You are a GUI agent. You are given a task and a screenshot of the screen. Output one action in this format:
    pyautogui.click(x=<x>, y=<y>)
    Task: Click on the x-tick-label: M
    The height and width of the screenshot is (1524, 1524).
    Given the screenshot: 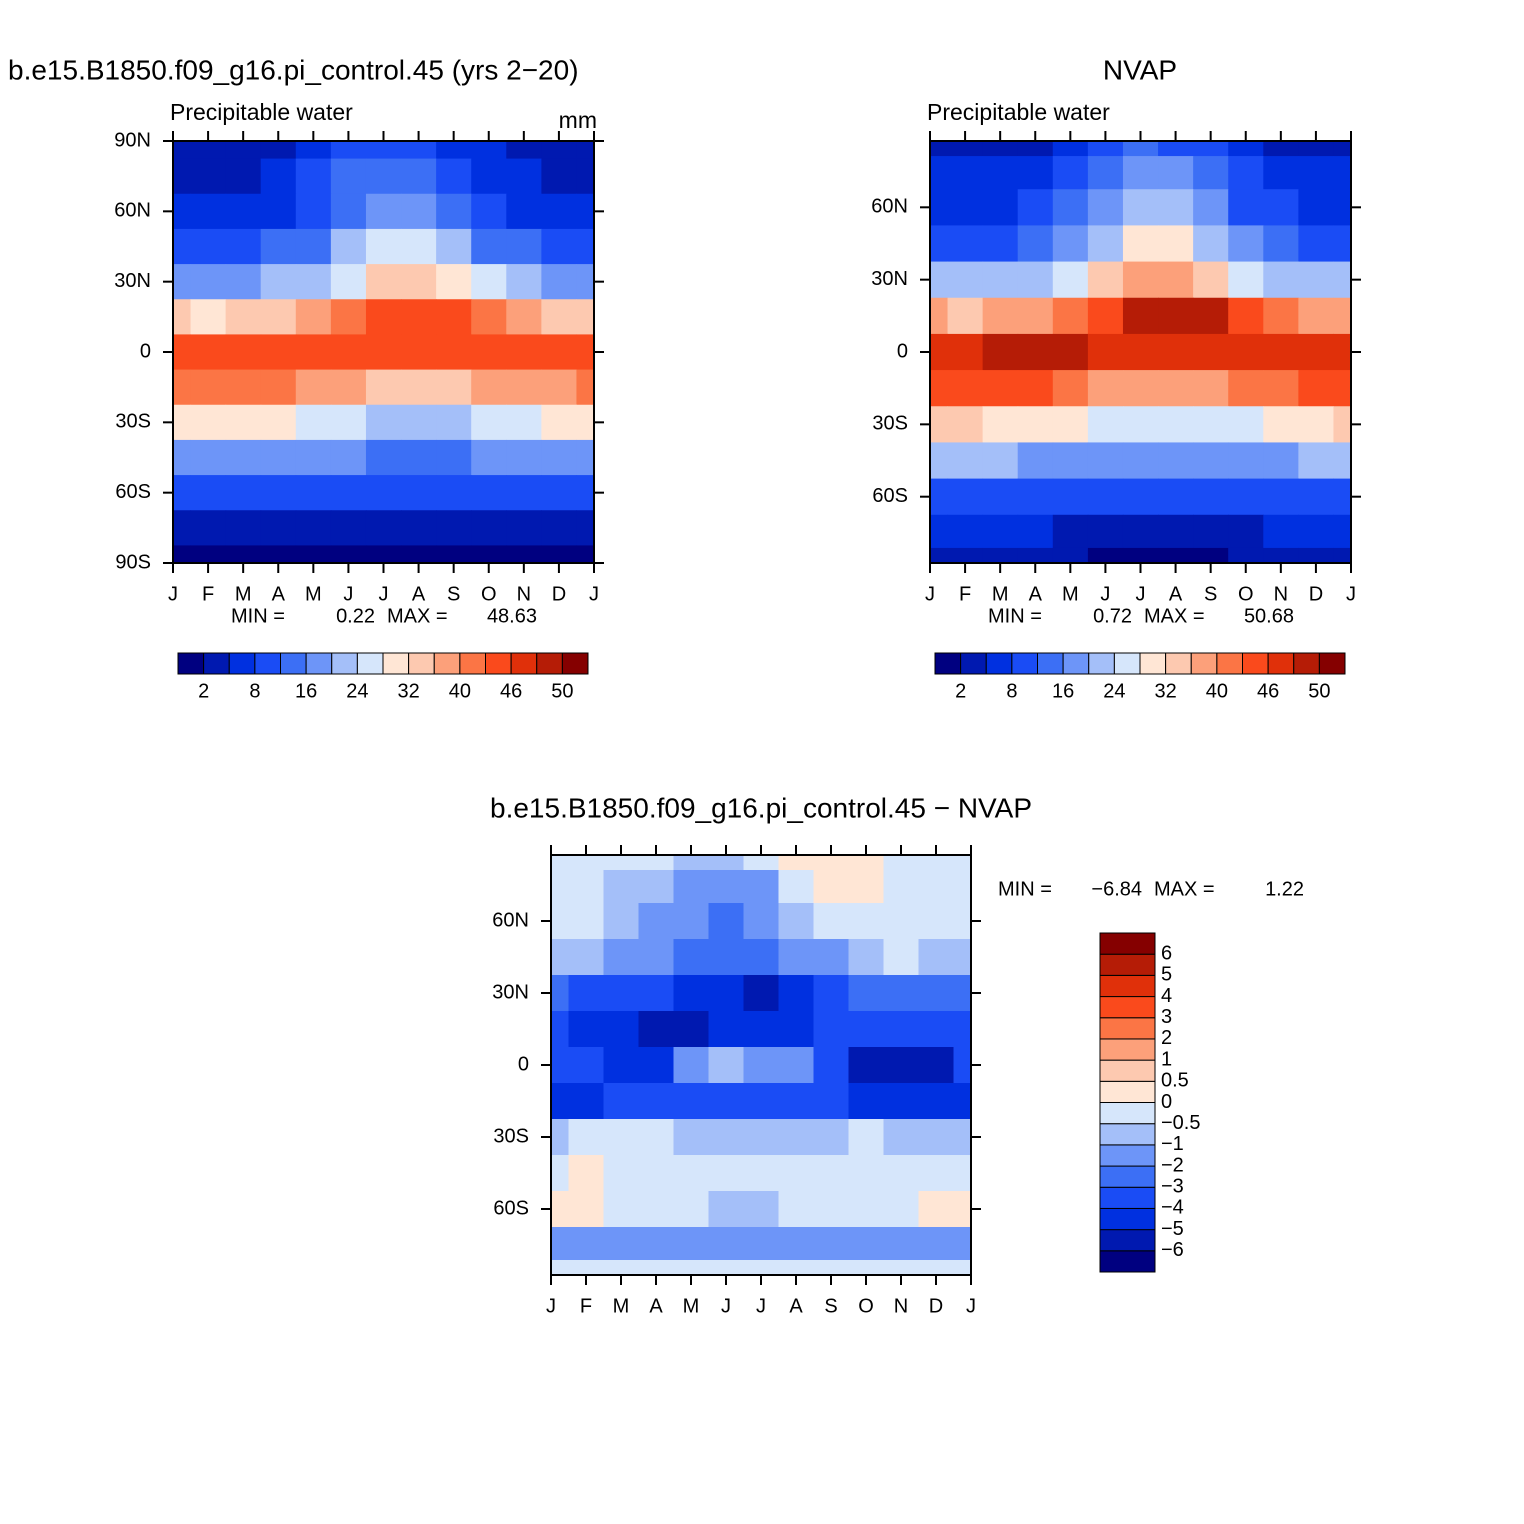 What is the action you would take?
    pyautogui.click(x=1070, y=594)
    